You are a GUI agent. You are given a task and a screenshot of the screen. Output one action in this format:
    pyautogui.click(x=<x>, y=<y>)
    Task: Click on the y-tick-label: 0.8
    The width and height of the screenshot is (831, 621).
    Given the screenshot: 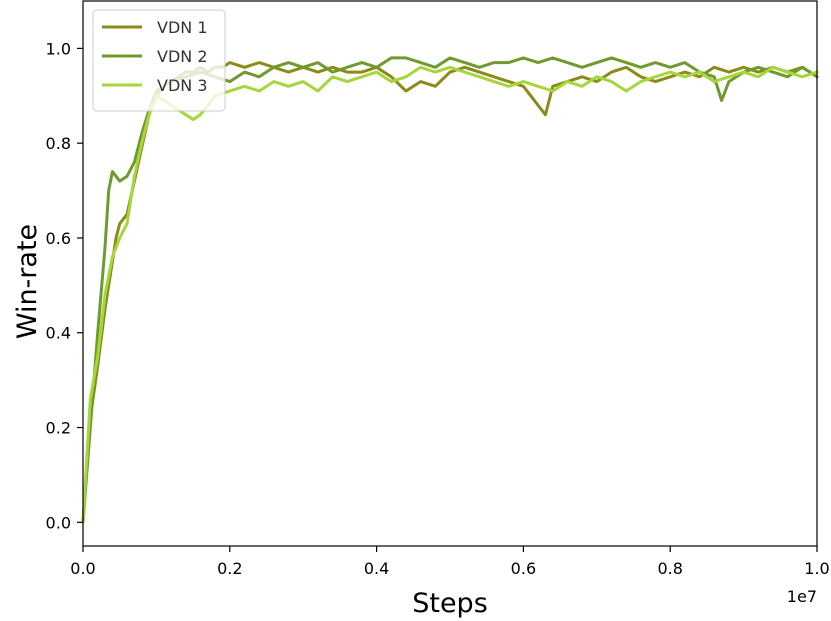 What is the action you would take?
    pyautogui.click(x=58, y=143)
    